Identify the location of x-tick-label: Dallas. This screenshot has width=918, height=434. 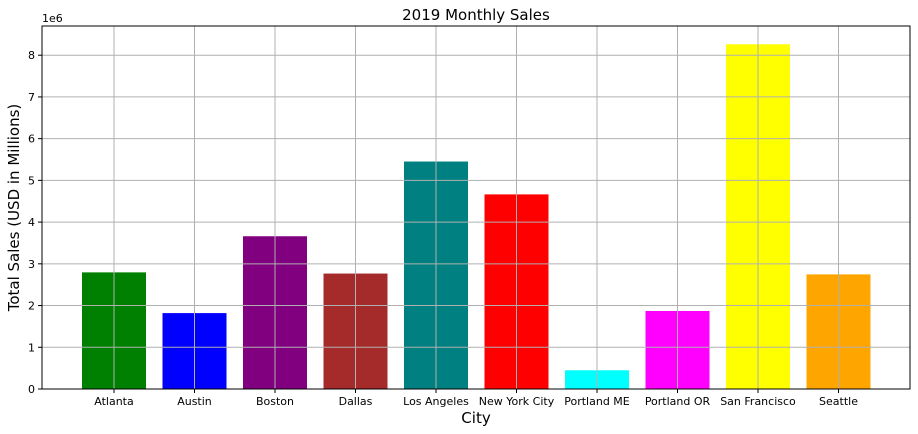
(356, 401).